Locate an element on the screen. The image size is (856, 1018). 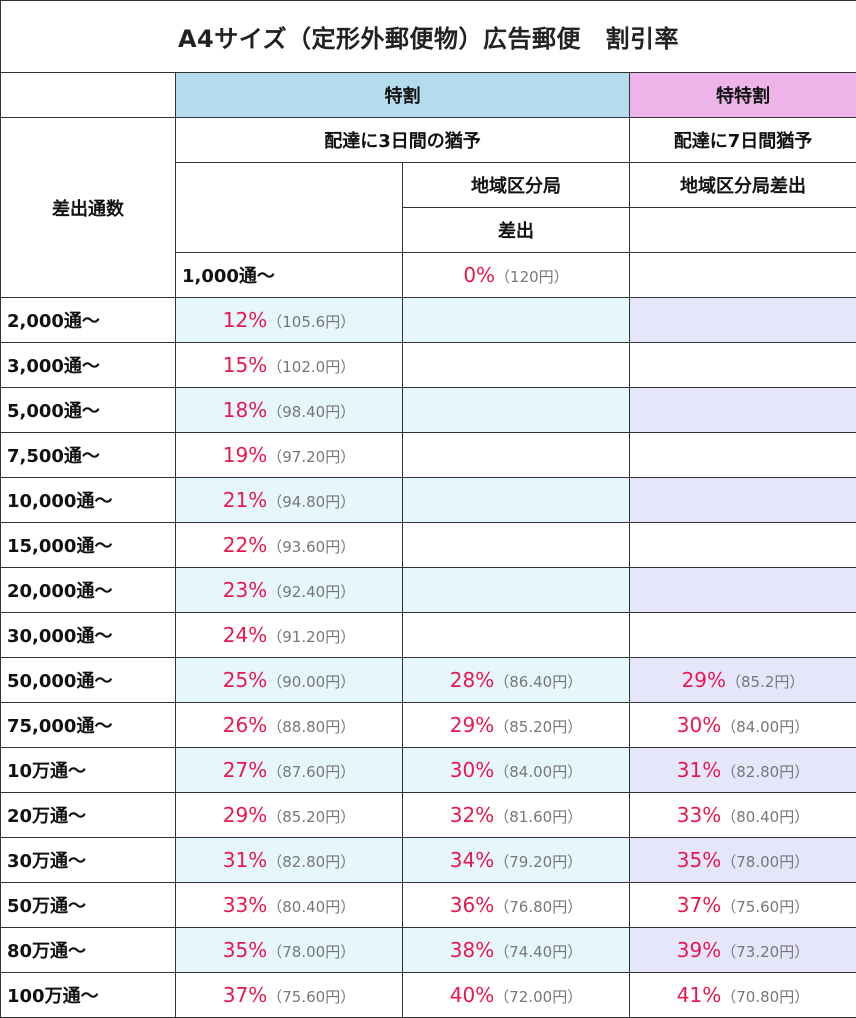
unit-price: （98.40円） is located at coordinates (311, 412).